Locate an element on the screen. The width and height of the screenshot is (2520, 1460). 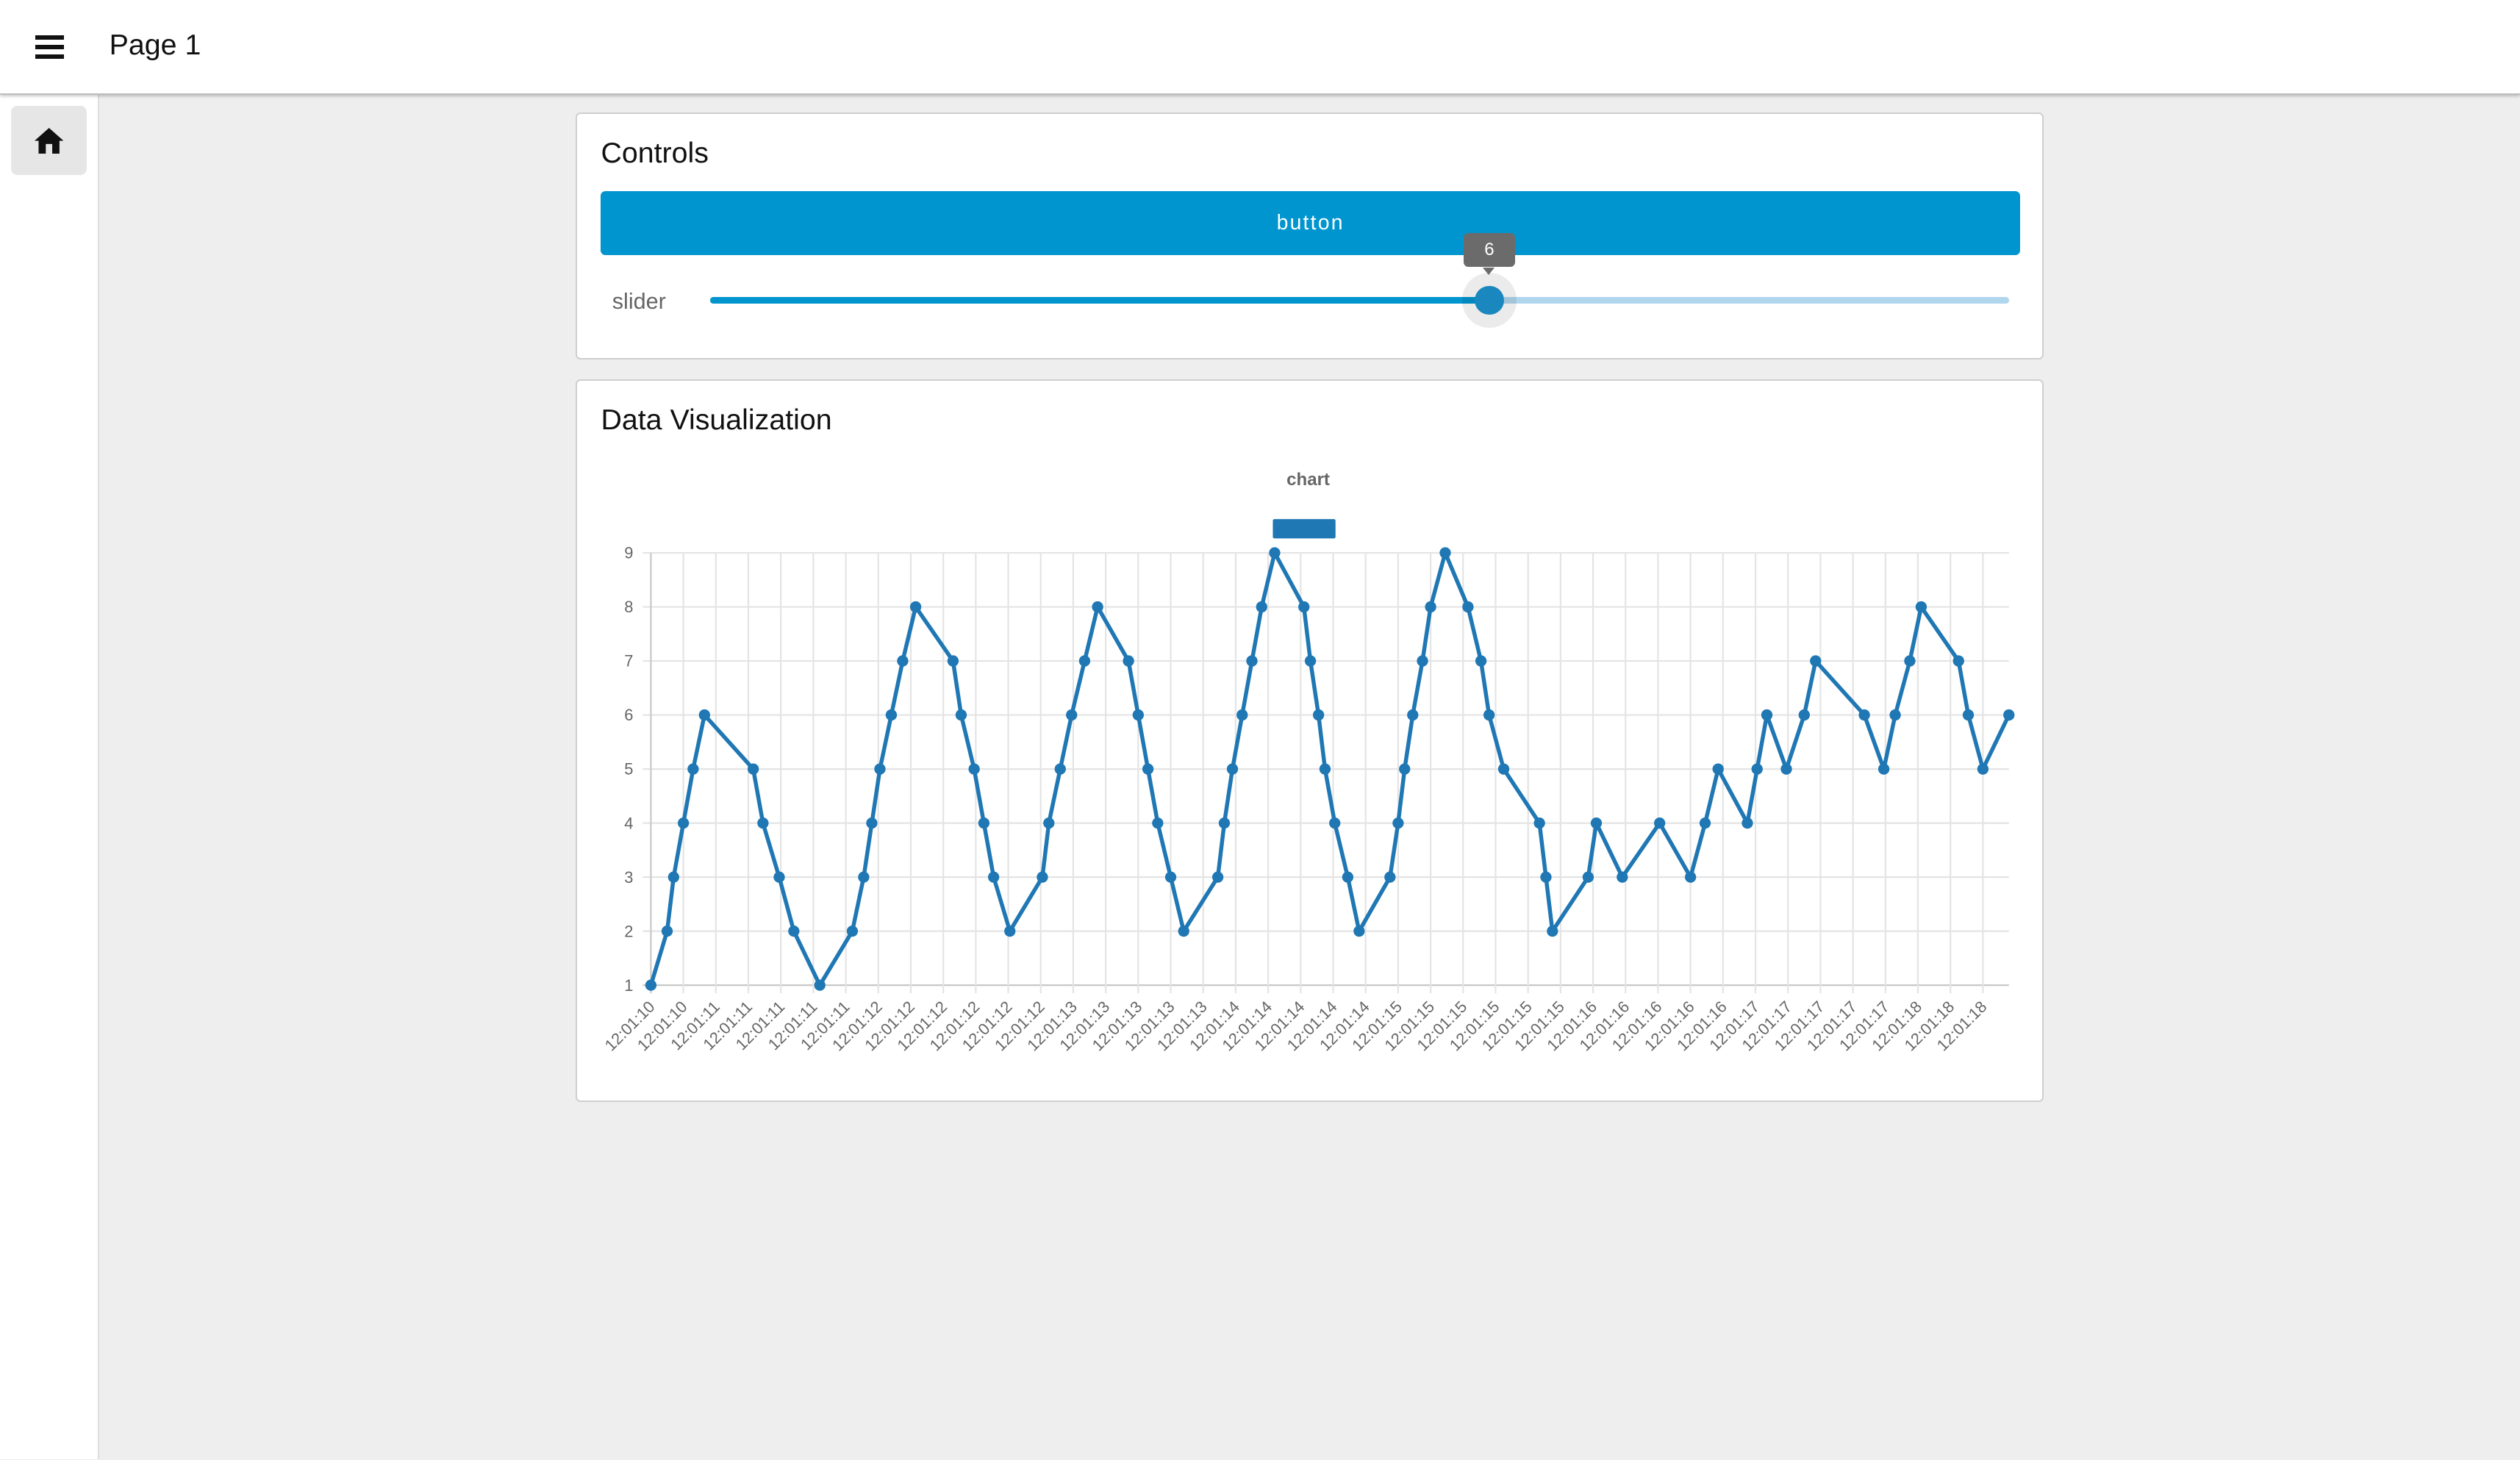
y-tick-label: 7 is located at coordinates (628, 661).